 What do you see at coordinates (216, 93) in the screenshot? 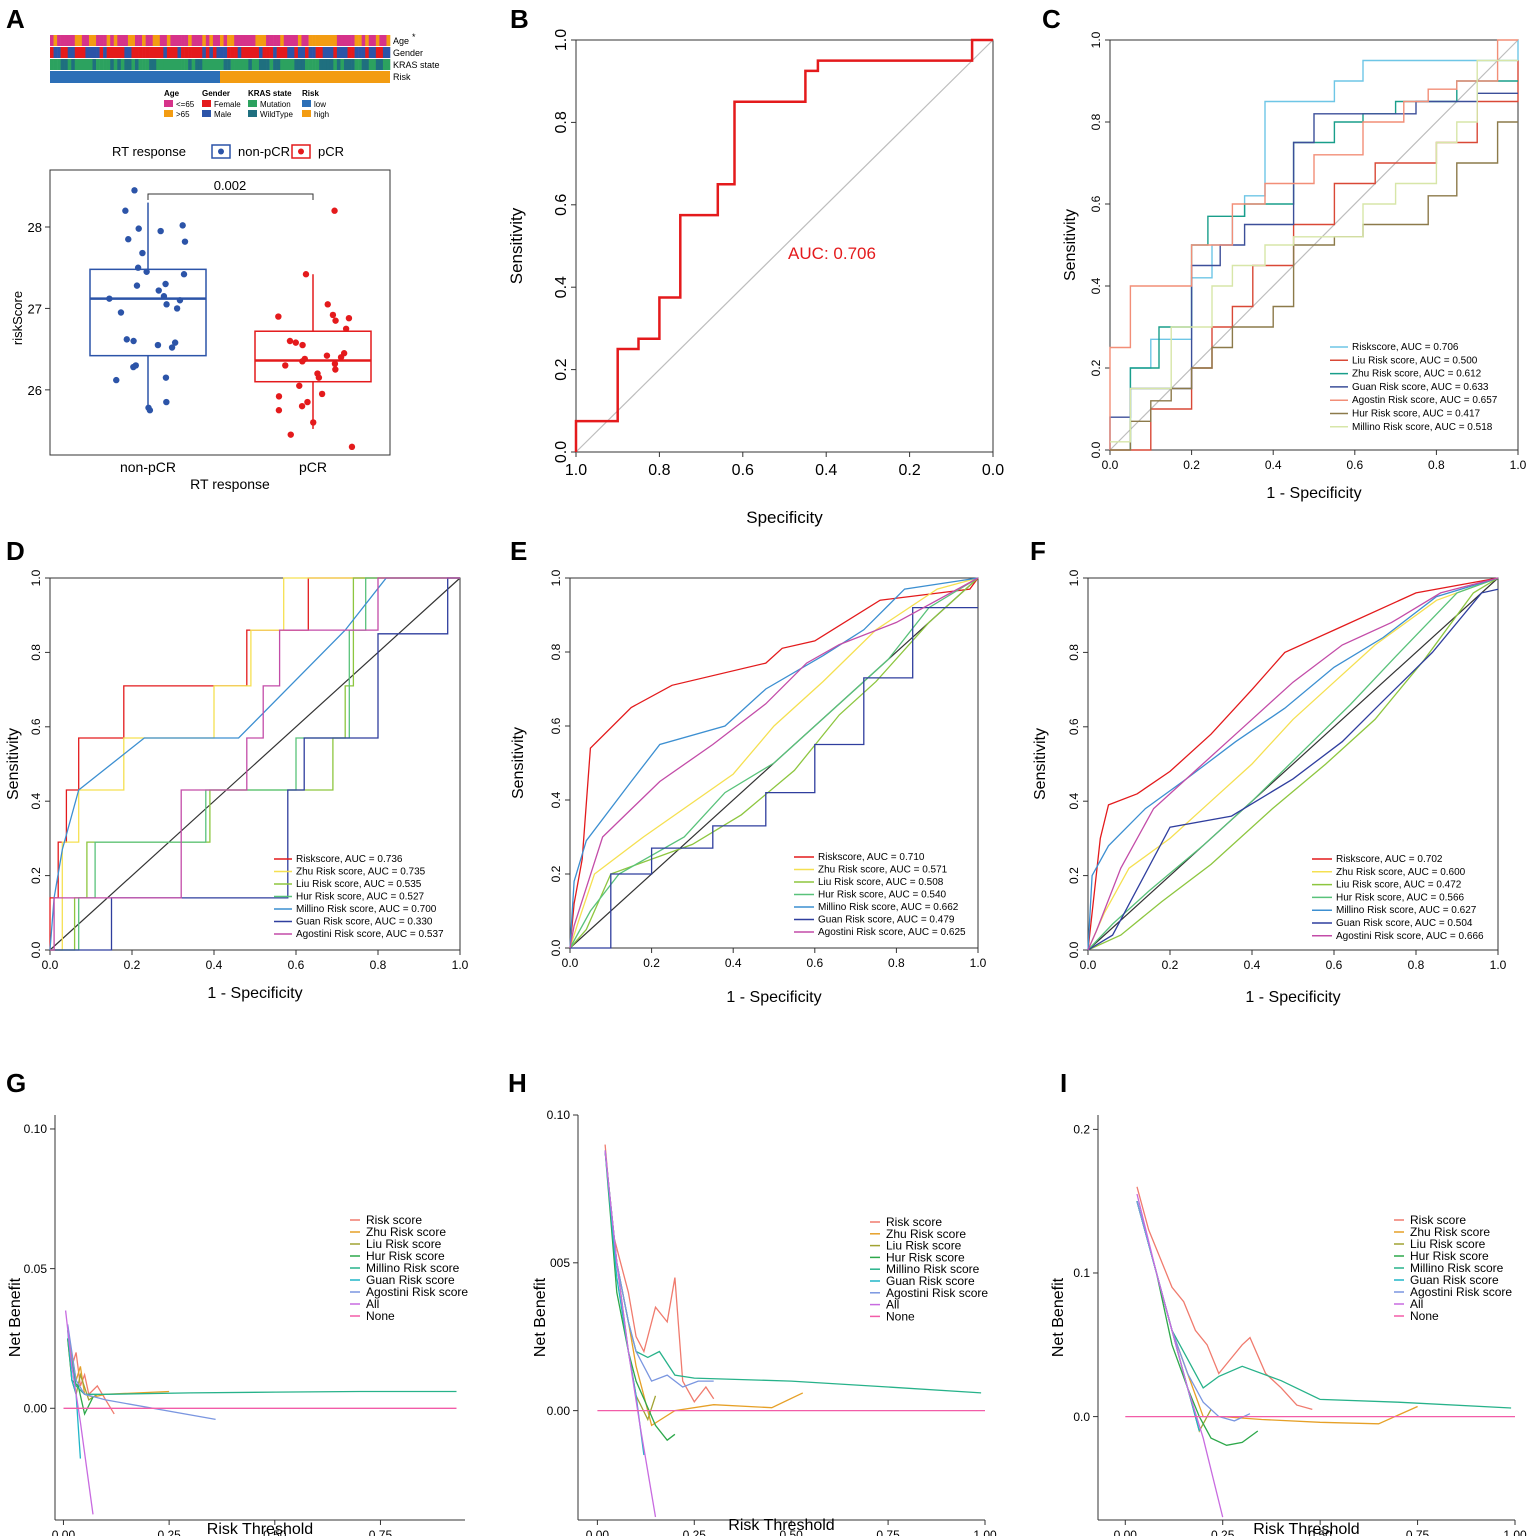
I see `hm-legend-title-gender: Gender` at bounding box center [216, 93].